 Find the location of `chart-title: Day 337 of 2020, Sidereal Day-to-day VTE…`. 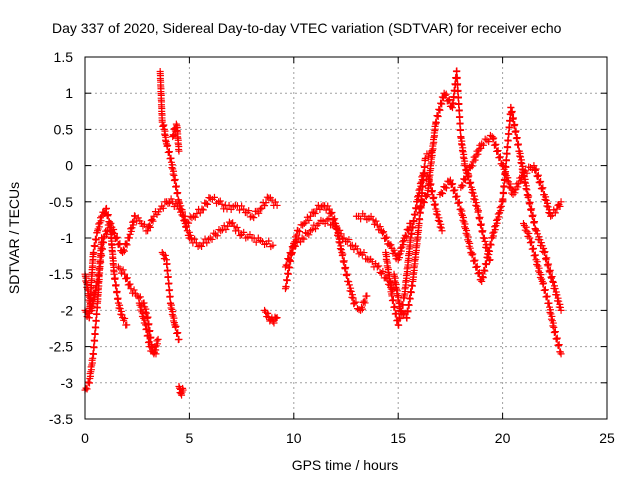

chart-title: Day 337 of 2020, Sidereal Day-to-day VTE… is located at coordinates (307, 28).